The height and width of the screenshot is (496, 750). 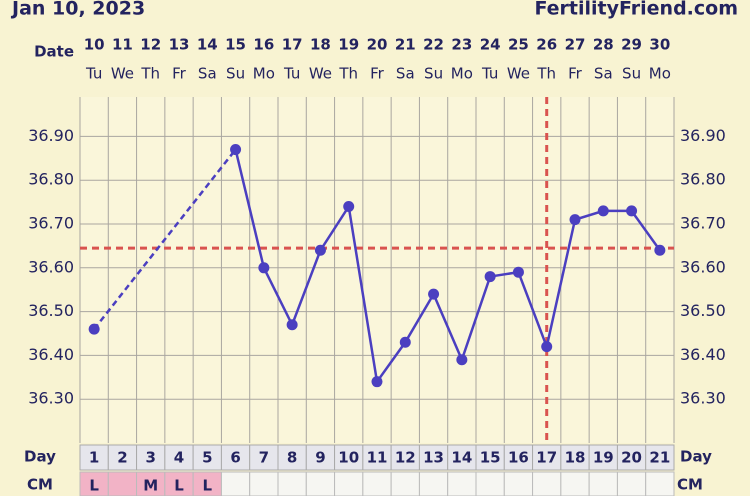 I want to click on weekday: Su, so click(x=235, y=74).